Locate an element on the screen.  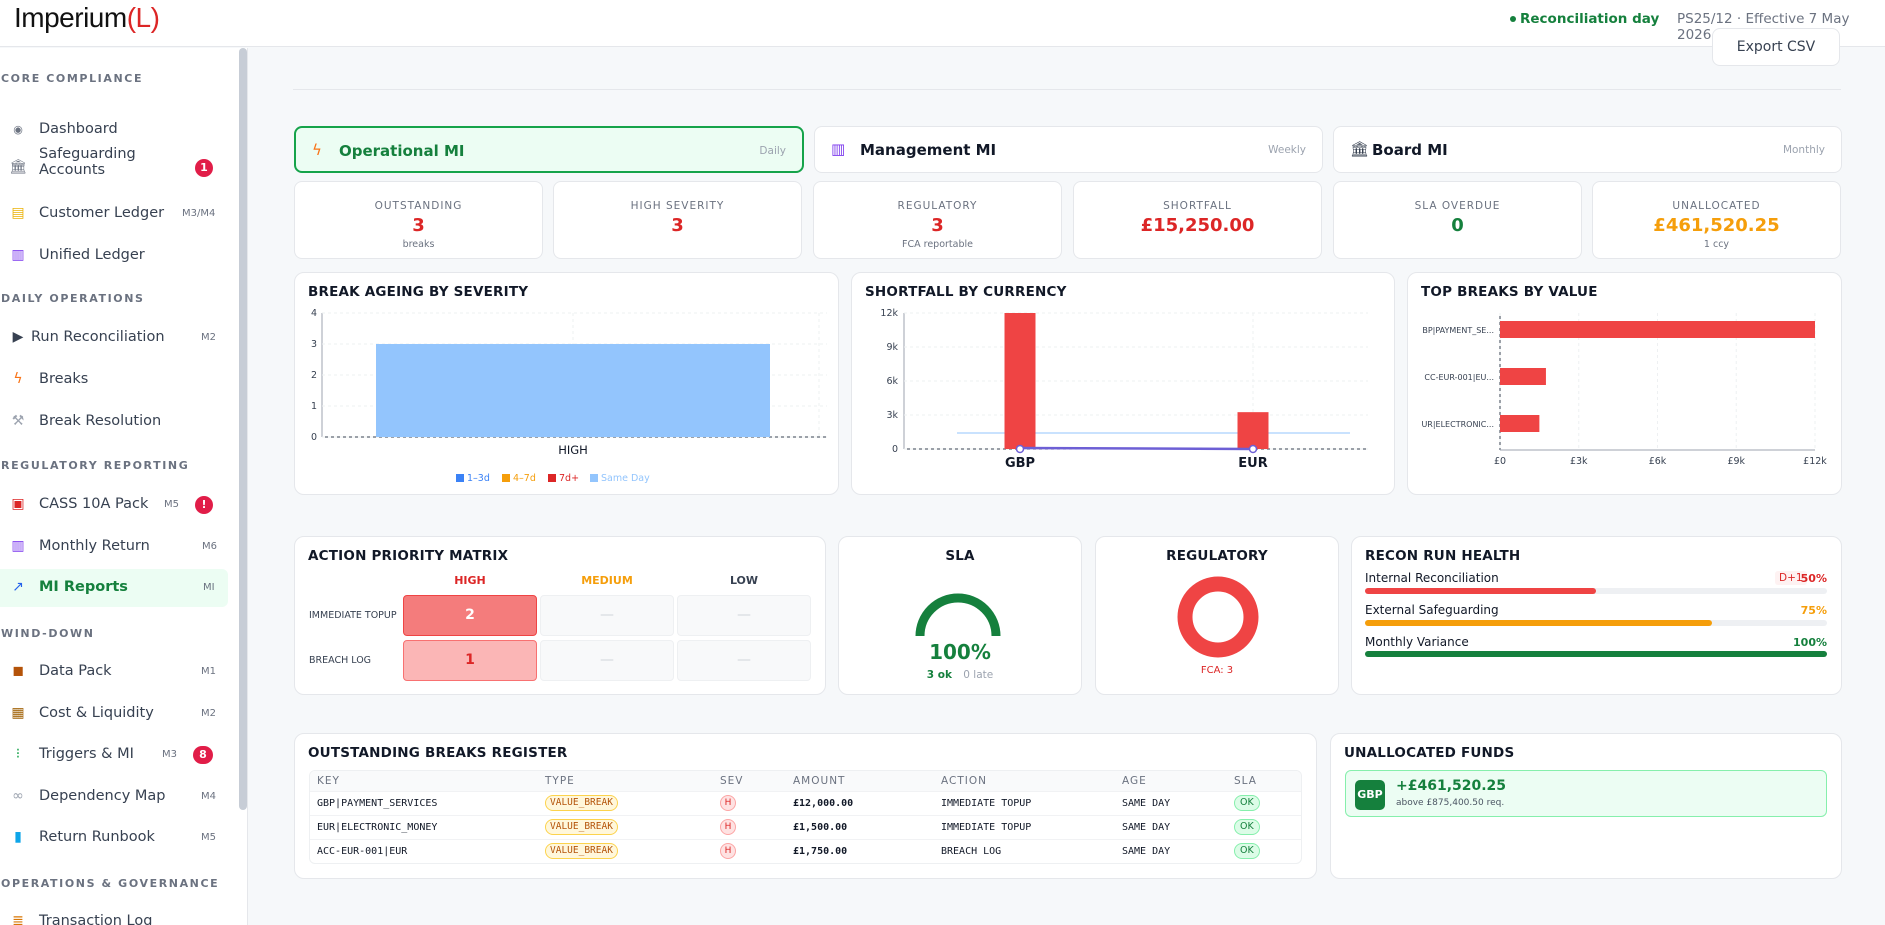
matrix-cell: 1 is located at coordinates (470, 660).